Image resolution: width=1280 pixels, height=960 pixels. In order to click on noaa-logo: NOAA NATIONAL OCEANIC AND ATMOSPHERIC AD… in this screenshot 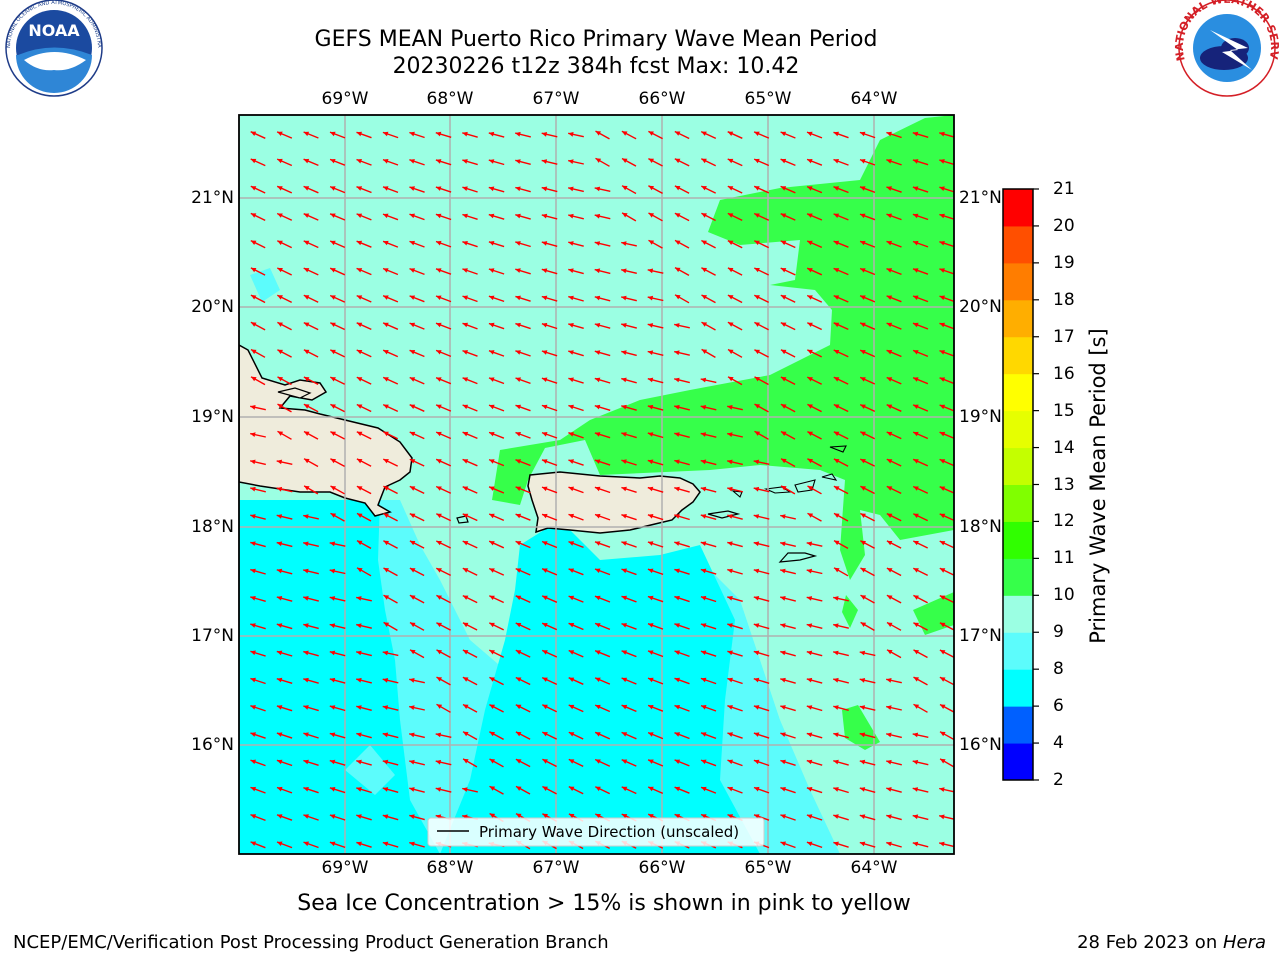, I will do `click(51, 48)`.